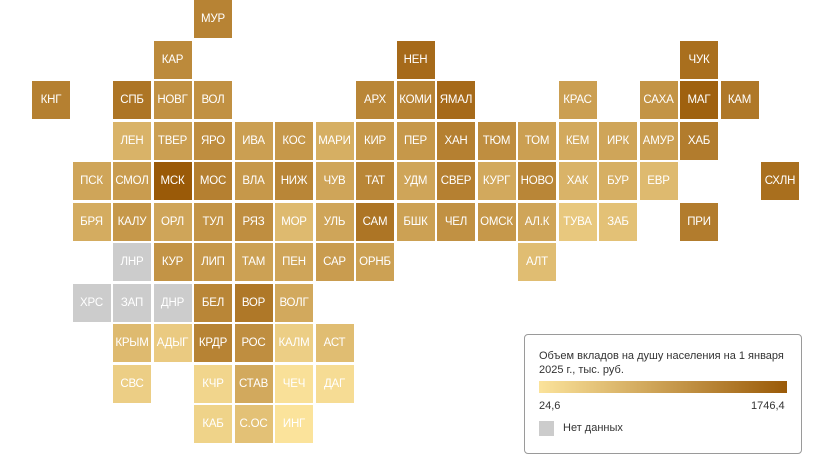 The width and height of the screenshot is (840, 454). Describe the element at coordinates (294, 221) in the screenshot. I see `region-tile: МОР` at that location.